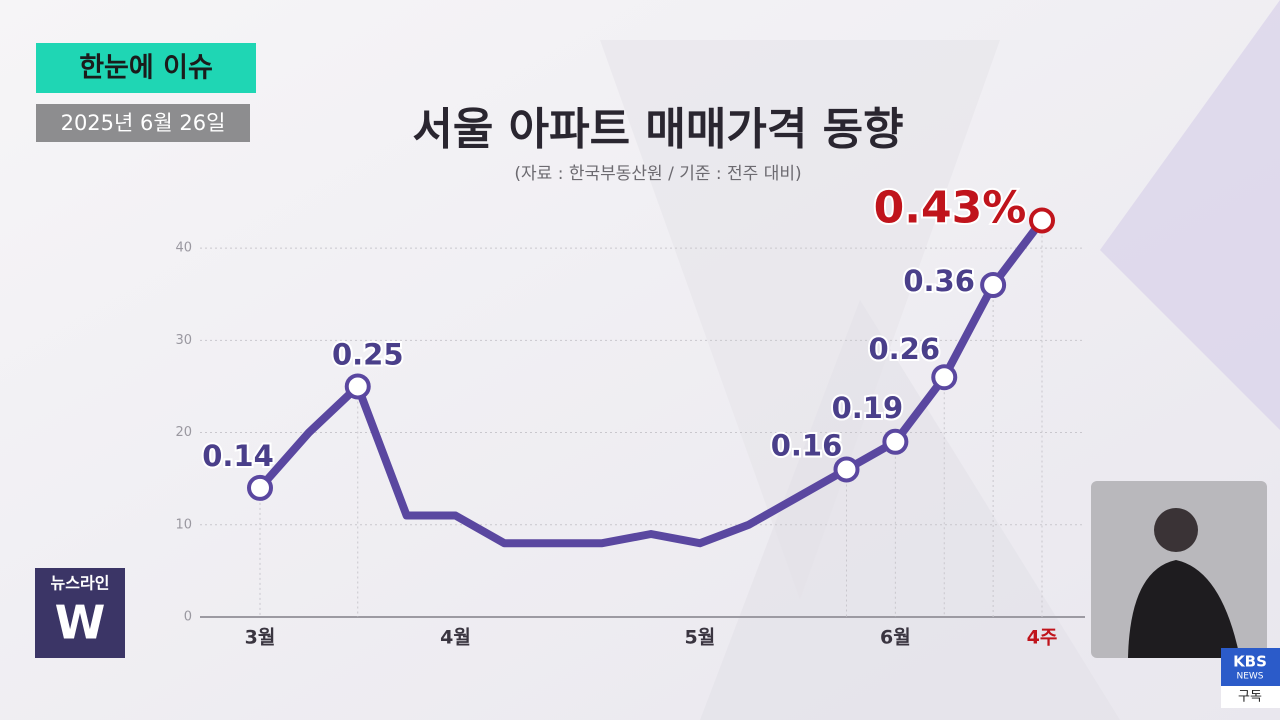 This screenshot has height=720, width=1280. I want to click on kbs-sub: NEWS, so click(1249, 677).